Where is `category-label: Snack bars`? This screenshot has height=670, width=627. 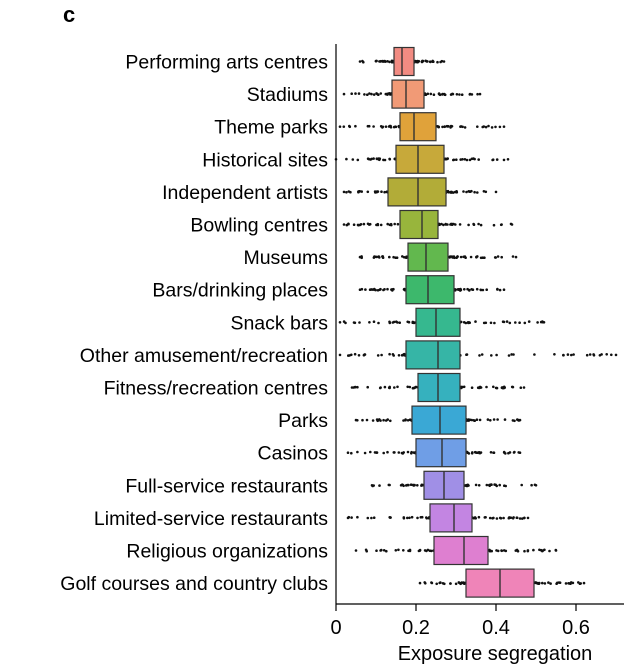
category-label: Snack bars is located at coordinates (279, 323).